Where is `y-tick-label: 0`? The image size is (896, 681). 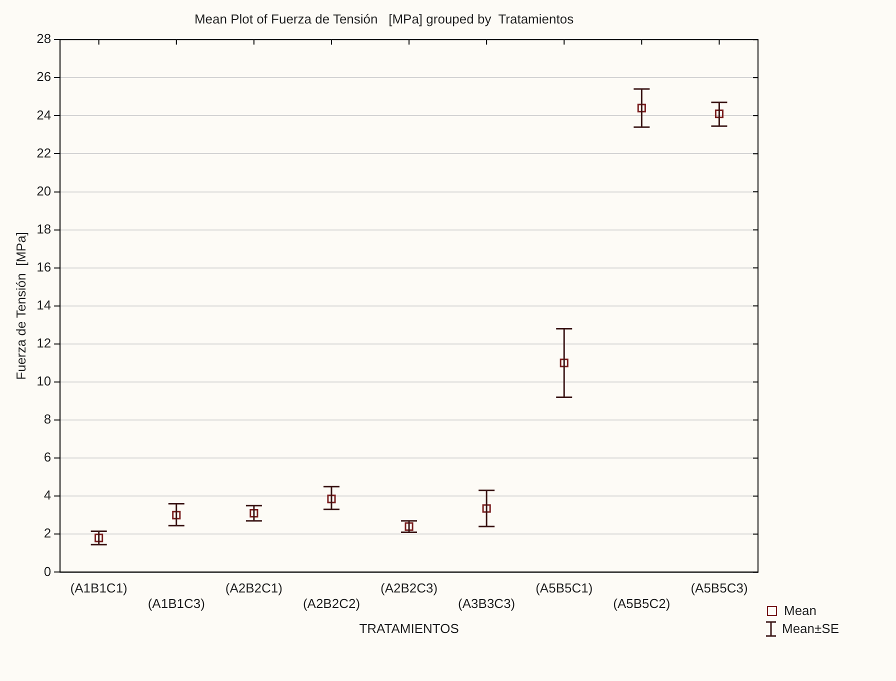
y-tick-label: 0 is located at coordinates (48, 571).